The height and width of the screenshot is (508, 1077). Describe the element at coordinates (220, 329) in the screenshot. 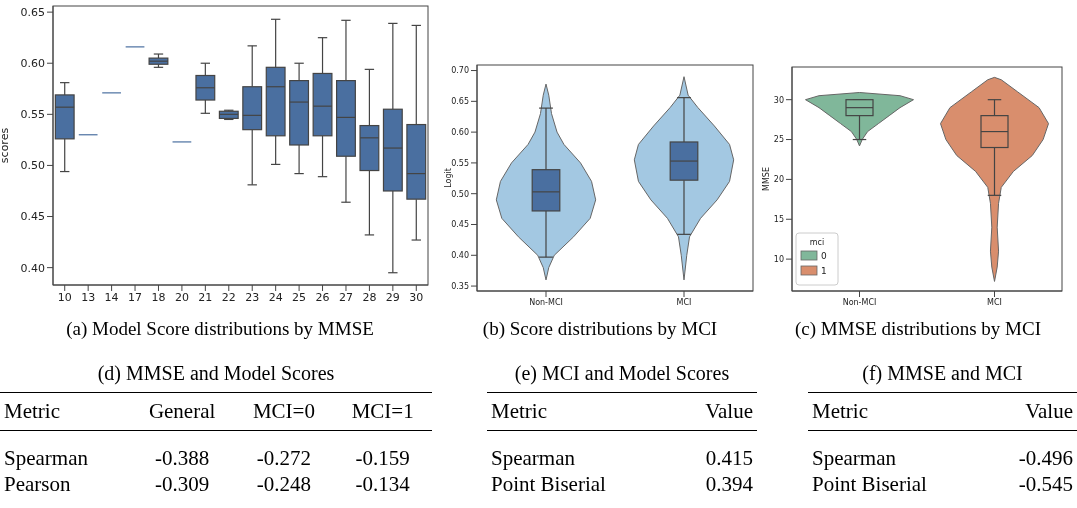

I see `text: (a) Model Score distributions by MMSE` at that location.